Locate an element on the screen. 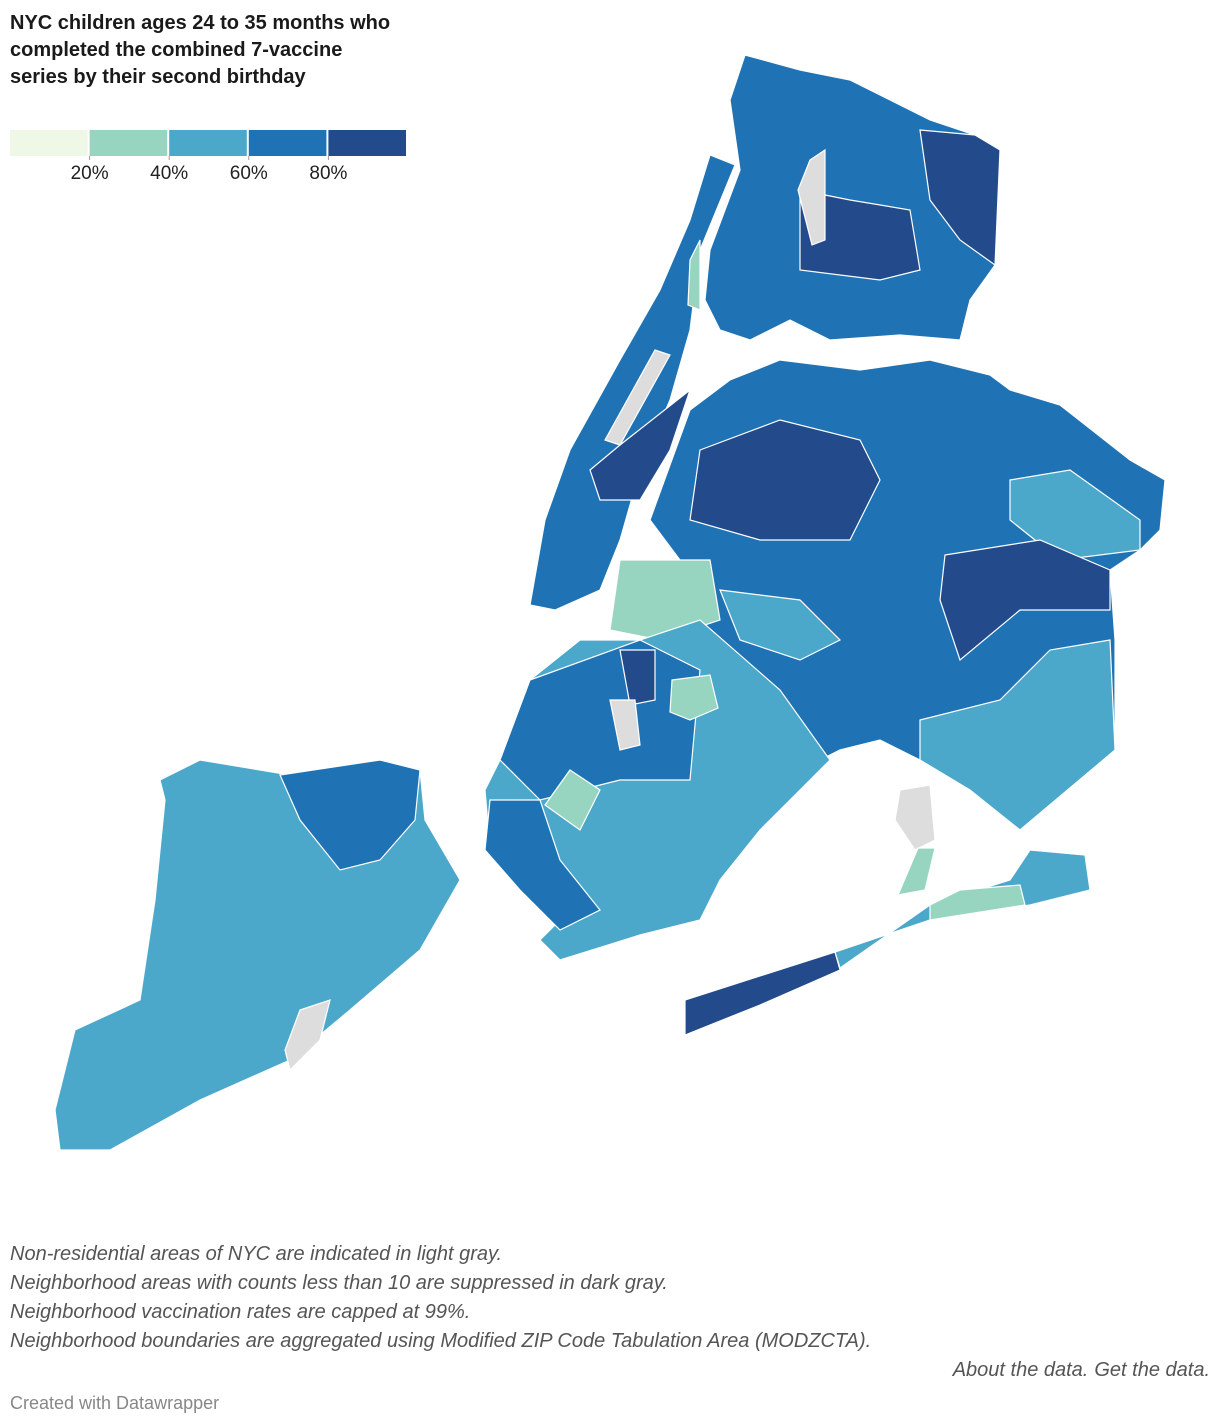  credit: Created with Datawrapper is located at coordinates (115, 1403).